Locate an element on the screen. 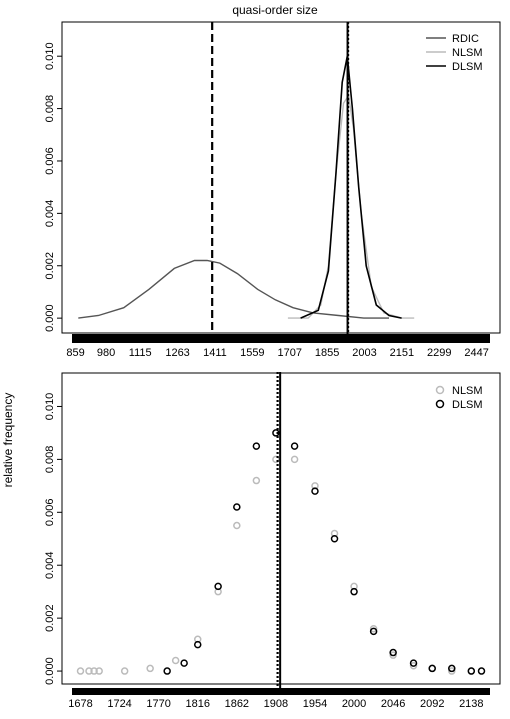  x-tick-label: 2046 is located at coordinates (393, 704).